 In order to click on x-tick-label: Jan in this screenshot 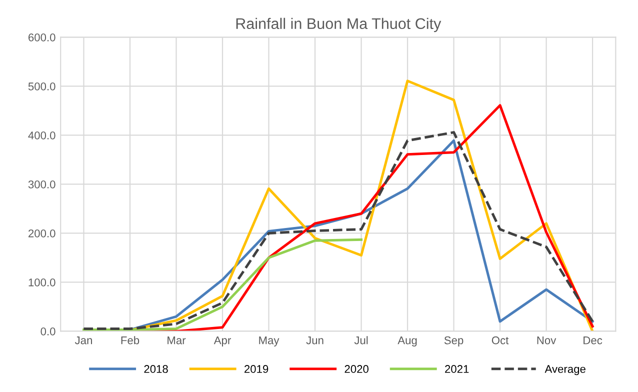, I will do `click(83, 340)`.